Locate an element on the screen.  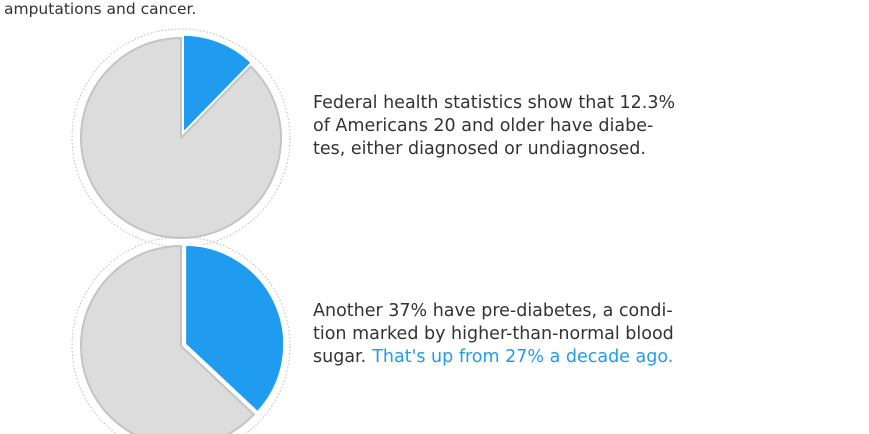
note-line: tes, either diagnosed or undiagnosed. is located at coordinates (479, 149).